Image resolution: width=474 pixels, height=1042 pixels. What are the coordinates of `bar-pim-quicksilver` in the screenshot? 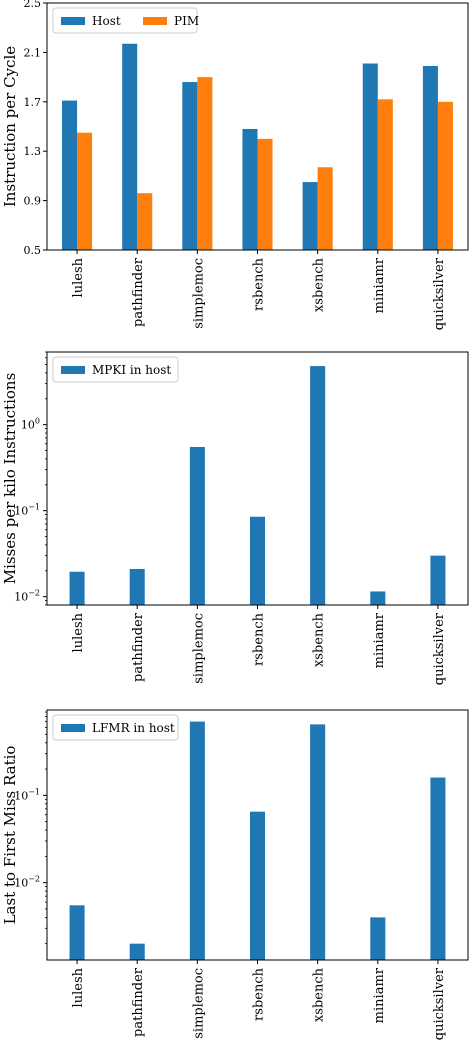 It's located at (445, 175).